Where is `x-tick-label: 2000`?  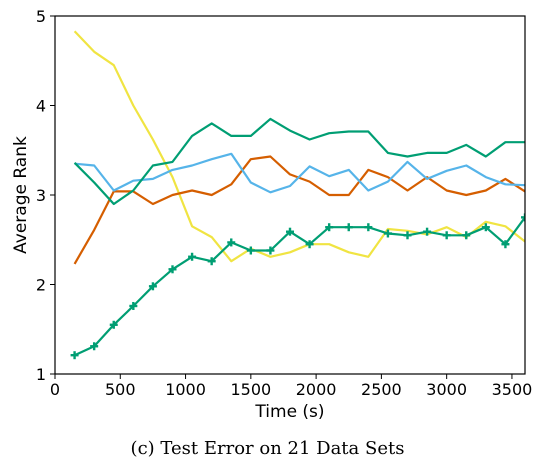 x-tick-label: 2000 is located at coordinates (316, 389).